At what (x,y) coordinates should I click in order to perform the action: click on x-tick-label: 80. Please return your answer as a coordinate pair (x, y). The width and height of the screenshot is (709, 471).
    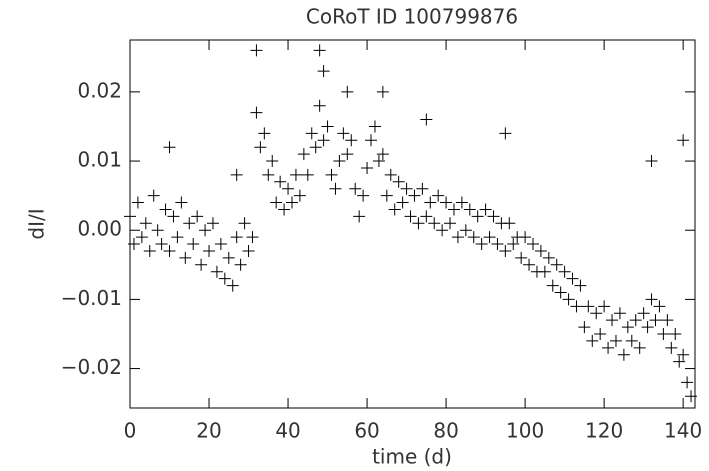
    Looking at the image, I should click on (445, 431).